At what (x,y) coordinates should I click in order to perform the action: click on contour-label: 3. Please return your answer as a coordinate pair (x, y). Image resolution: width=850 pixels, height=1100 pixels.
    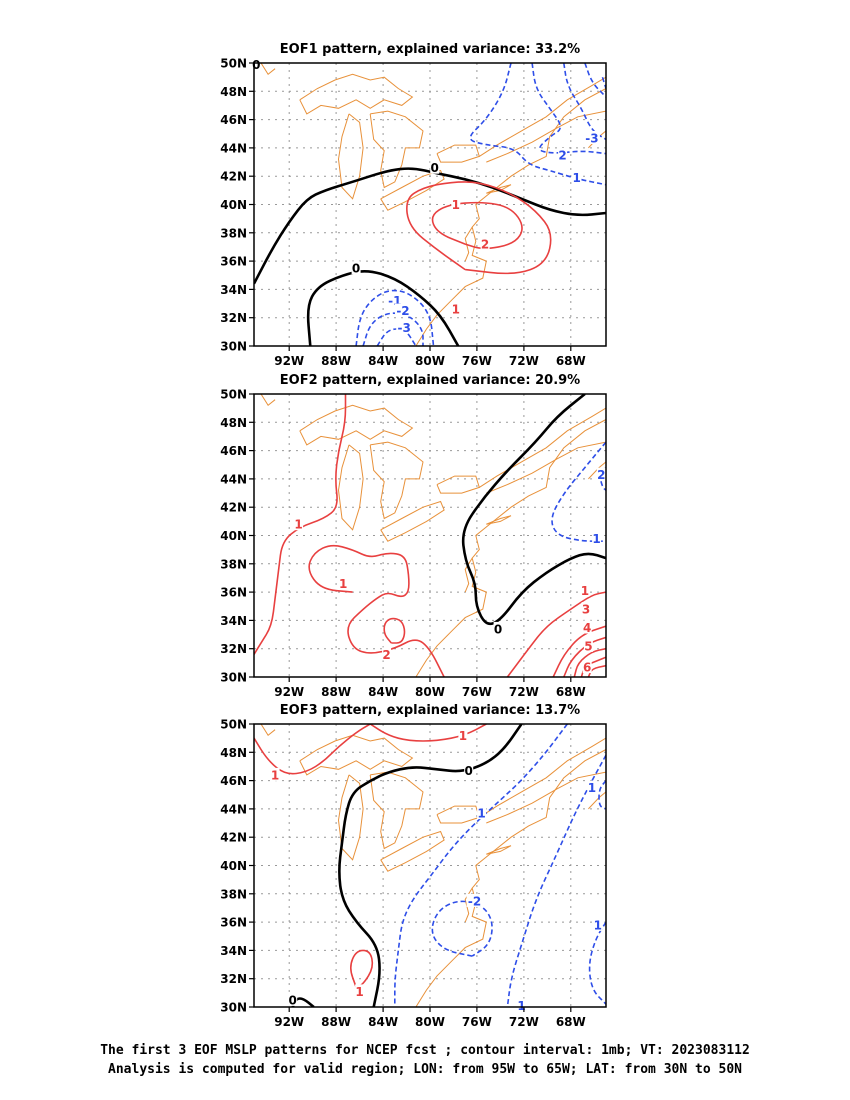
    Looking at the image, I should click on (586, 610).